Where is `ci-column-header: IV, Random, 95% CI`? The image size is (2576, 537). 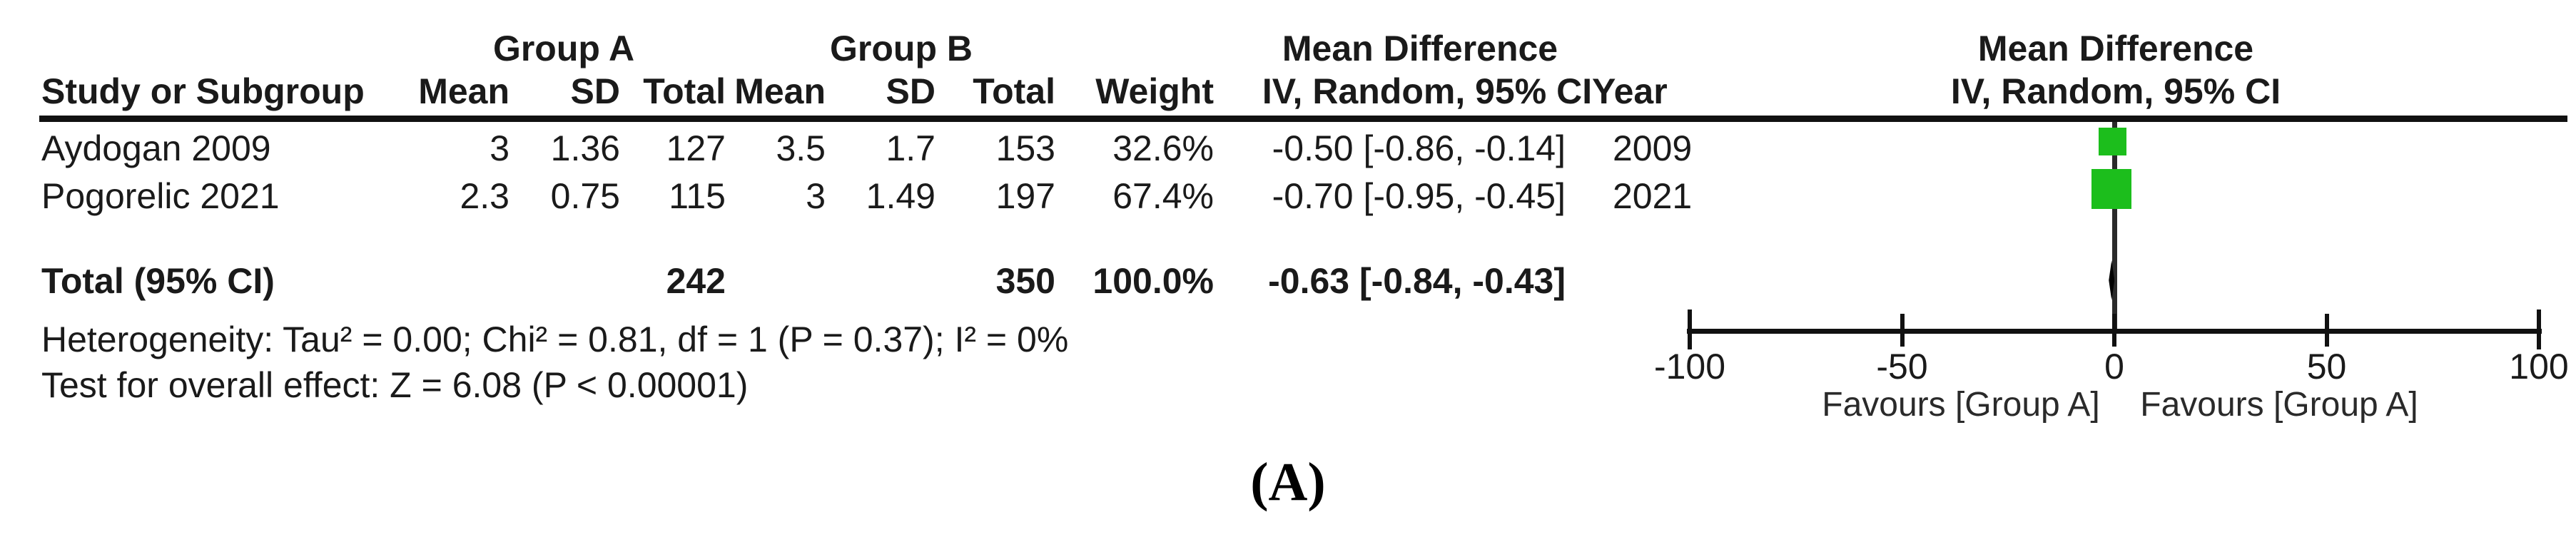
ci-column-header: IV, Random, 95% CI is located at coordinates (1427, 91).